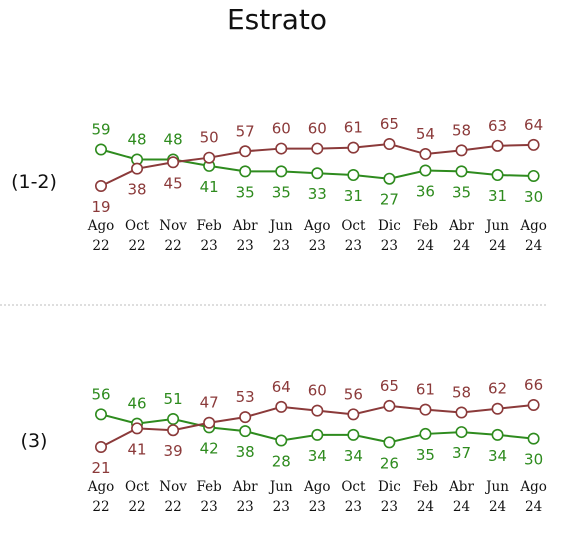 The height and width of the screenshot is (534, 567). What do you see at coordinates (34, 441) in the screenshot?
I see `panel-label: (3)` at bounding box center [34, 441].